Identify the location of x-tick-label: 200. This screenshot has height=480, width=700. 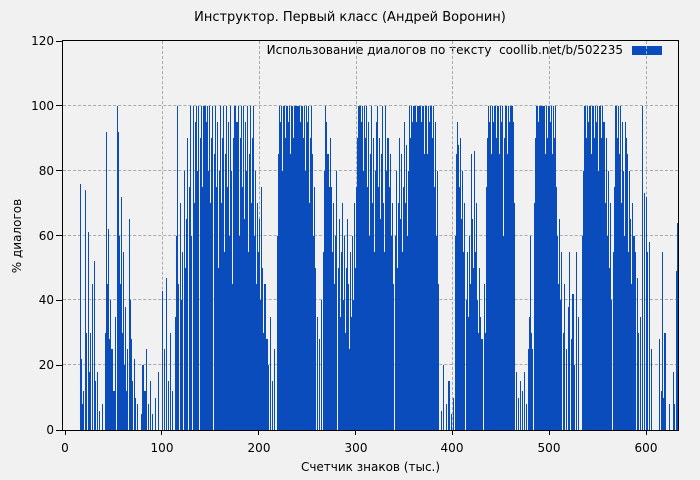
(259, 448).